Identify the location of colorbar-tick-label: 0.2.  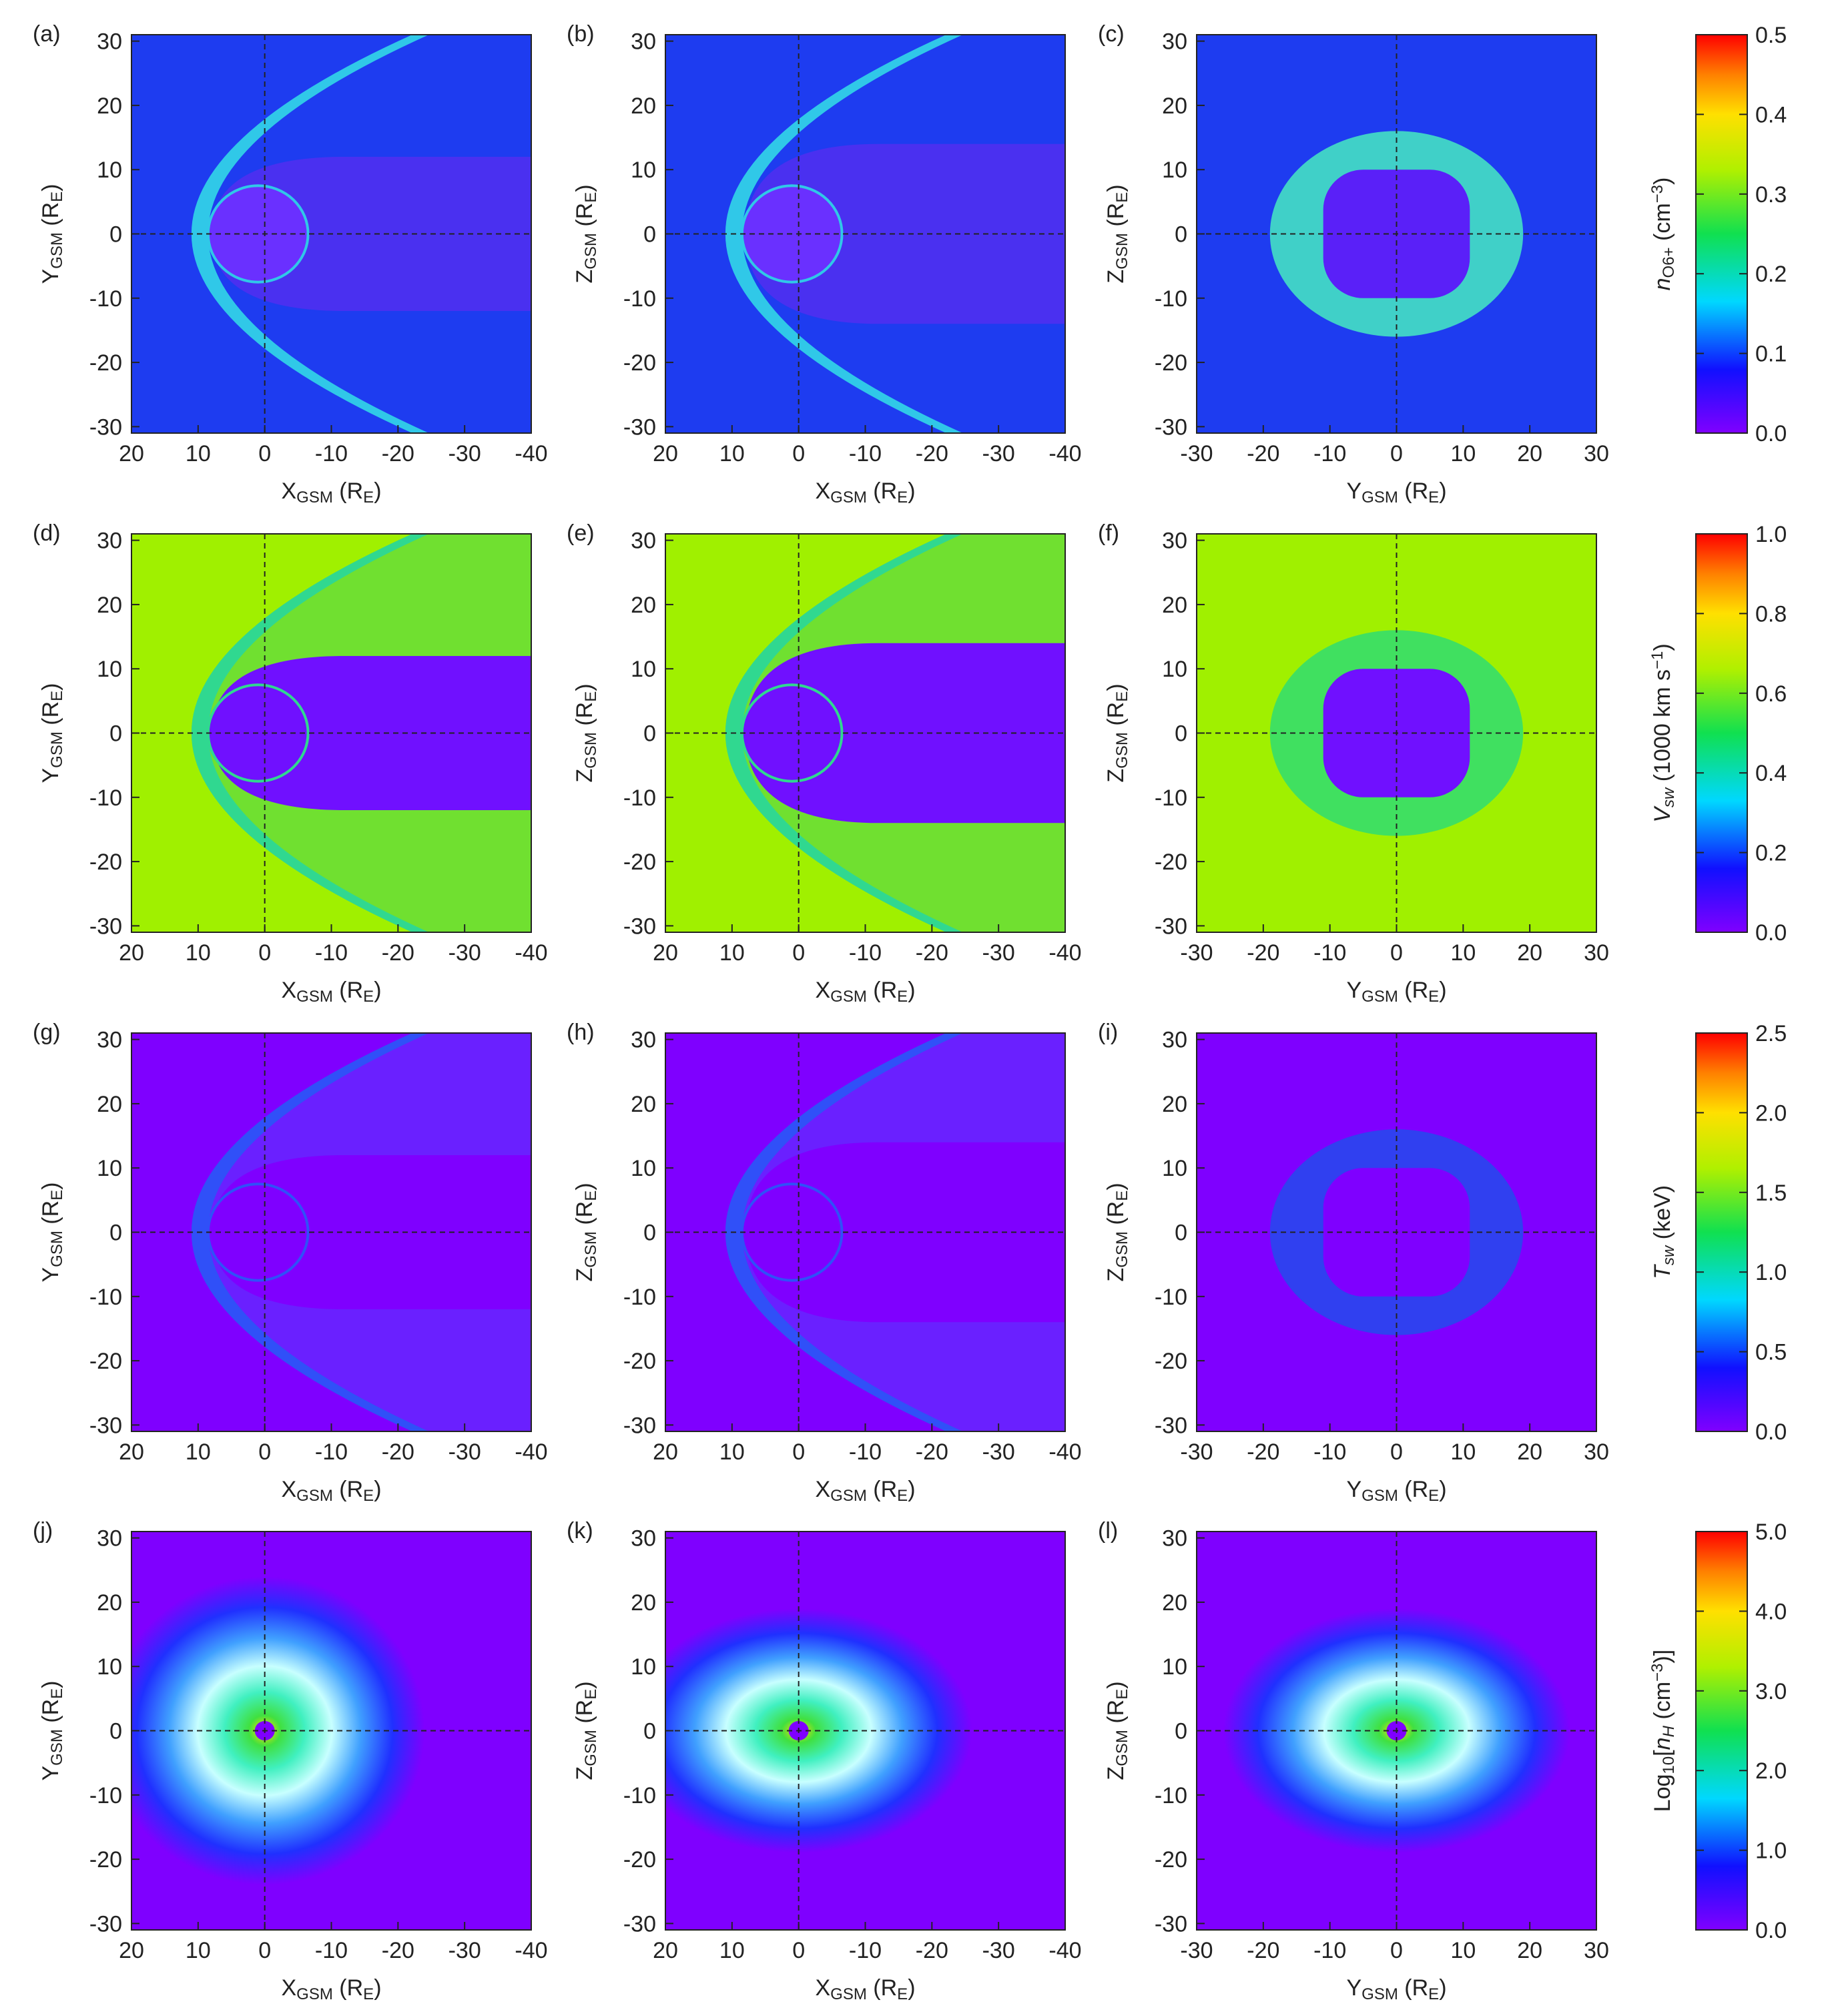
(1771, 853).